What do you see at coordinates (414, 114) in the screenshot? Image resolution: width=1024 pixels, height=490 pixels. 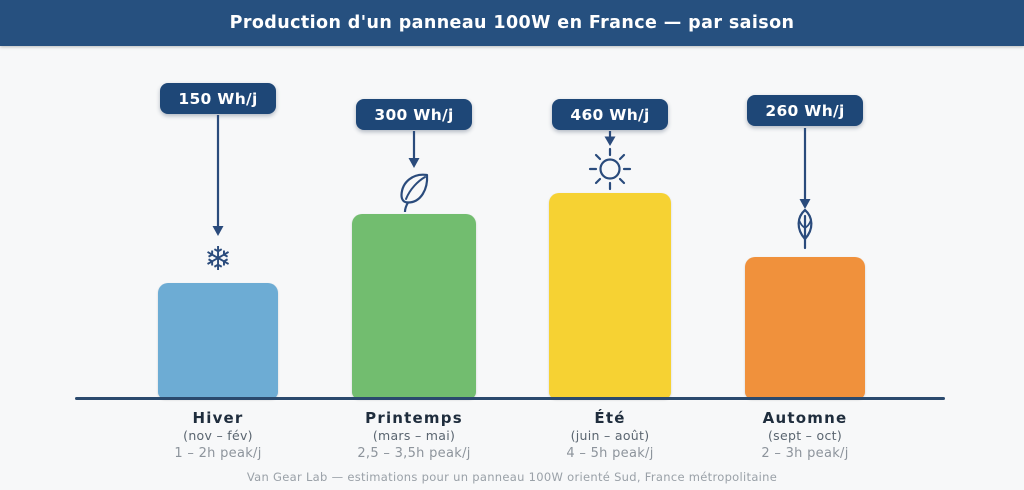 I see `value-badge-printemps: 300 Wh/j` at bounding box center [414, 114].